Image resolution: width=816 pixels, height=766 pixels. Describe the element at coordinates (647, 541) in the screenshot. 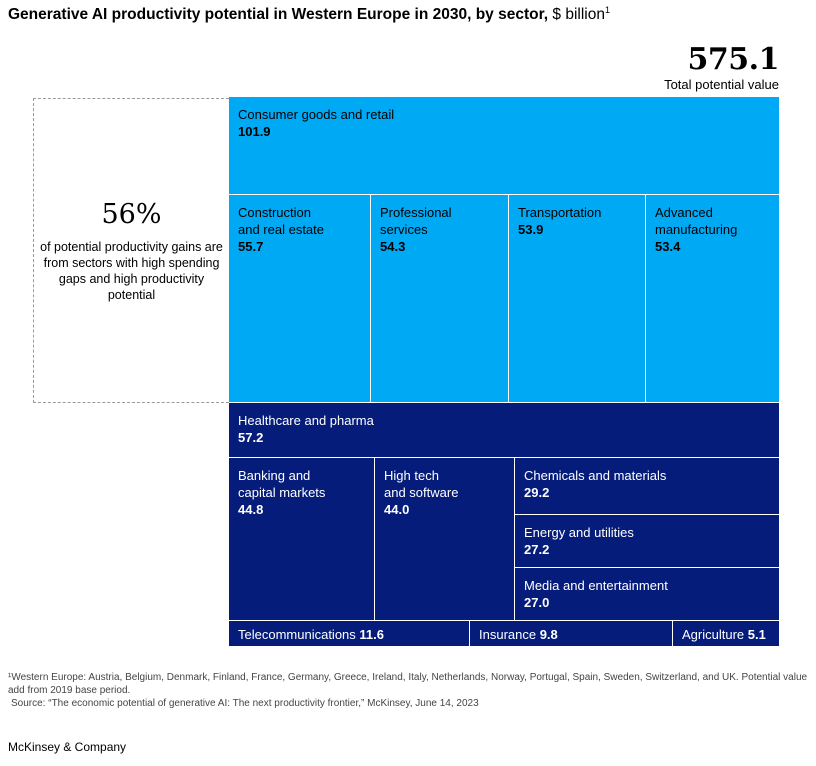

I see `tile-energy-and-utilities: Energy and utilities 27.2` at that location.